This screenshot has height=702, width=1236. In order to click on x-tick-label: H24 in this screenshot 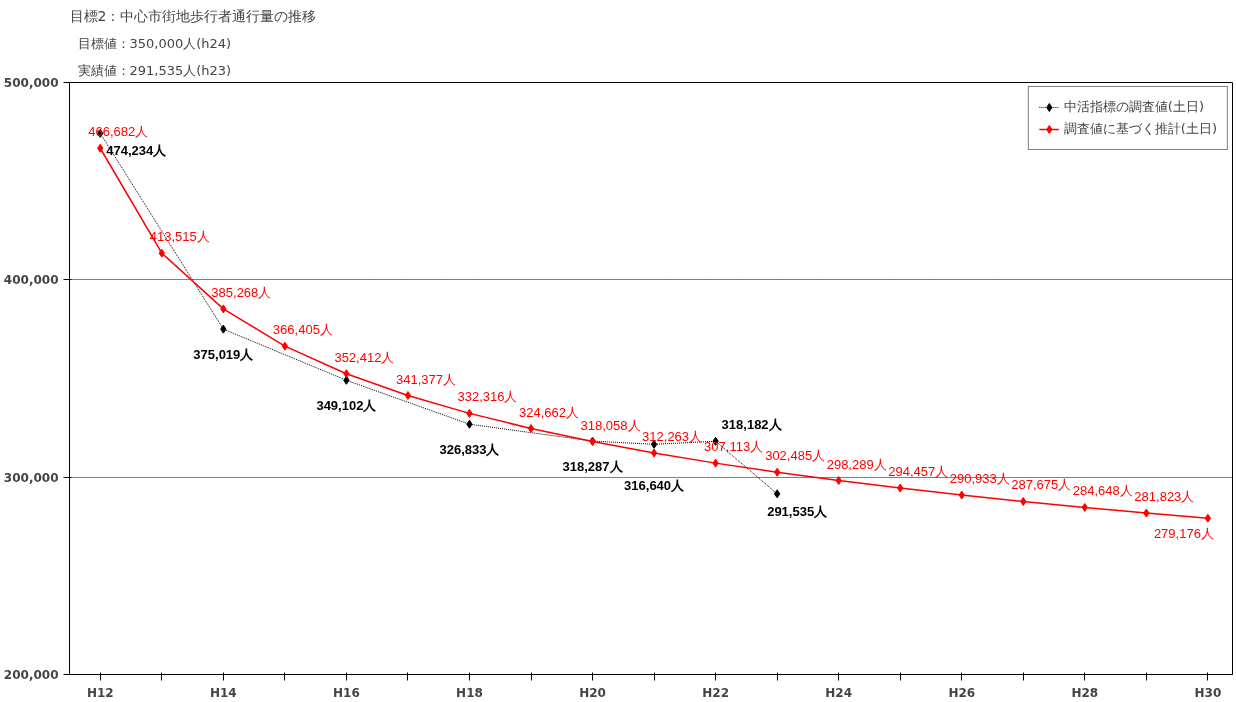, I will do `click(839, 692)`.